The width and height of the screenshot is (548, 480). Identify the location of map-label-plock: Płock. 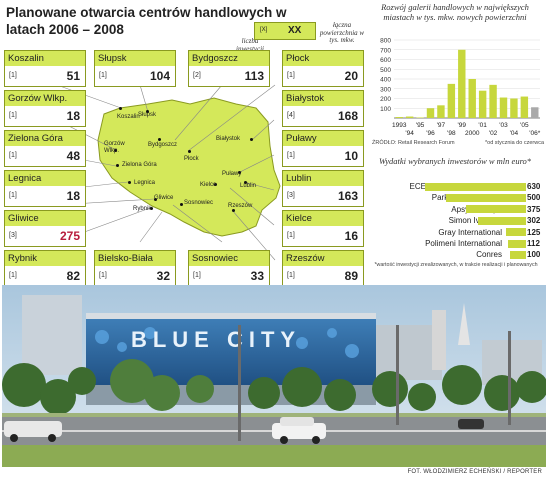
(191, 159).